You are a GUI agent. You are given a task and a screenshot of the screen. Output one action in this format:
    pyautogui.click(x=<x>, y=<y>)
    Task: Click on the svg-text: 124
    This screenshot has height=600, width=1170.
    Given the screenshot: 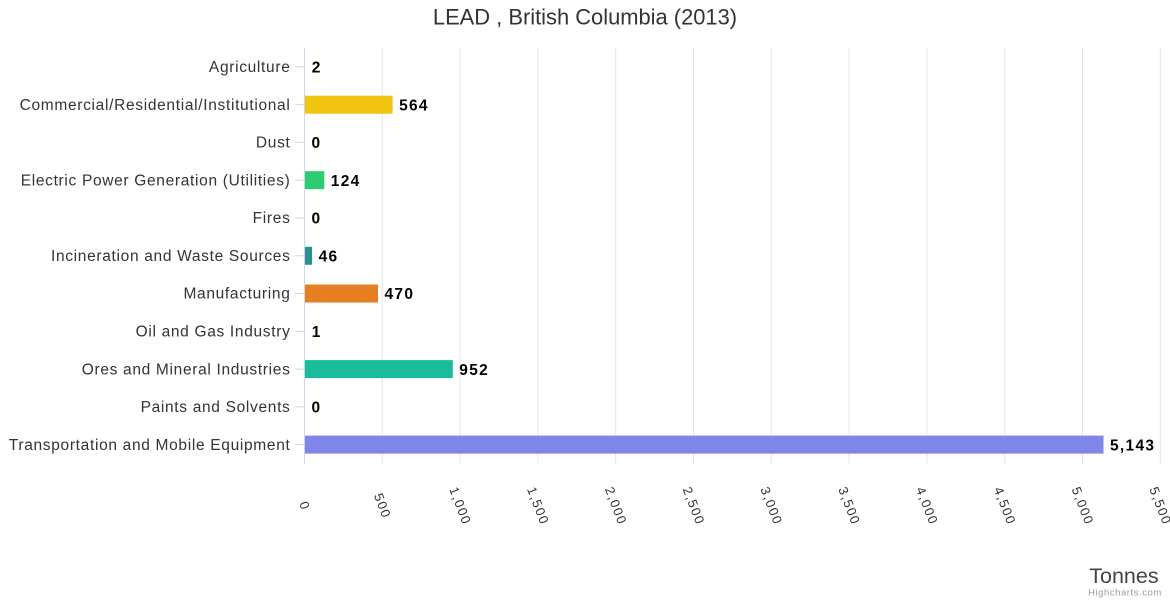 What is the action you would take?
    pyautogui.click(x=346, y=181)
    